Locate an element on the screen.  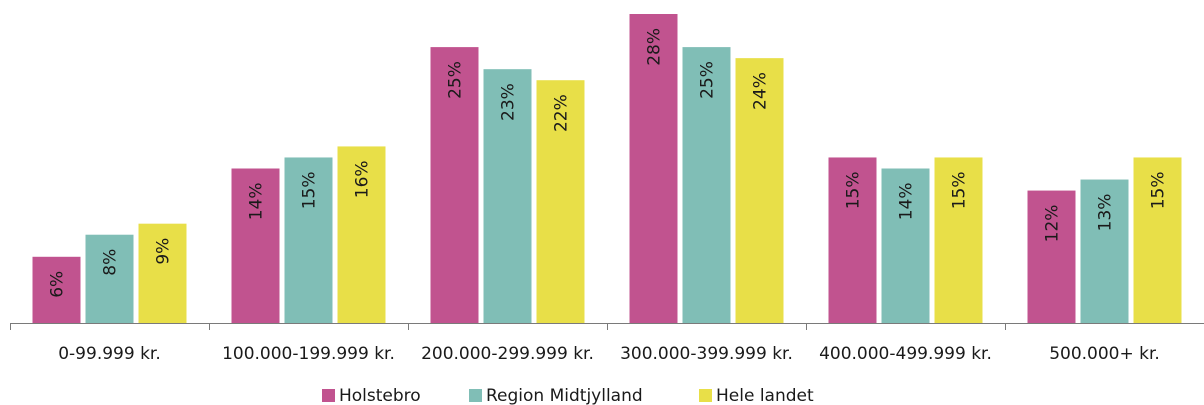
legend-item-holstebro: Holstebro is located at coordinates (371, 395).